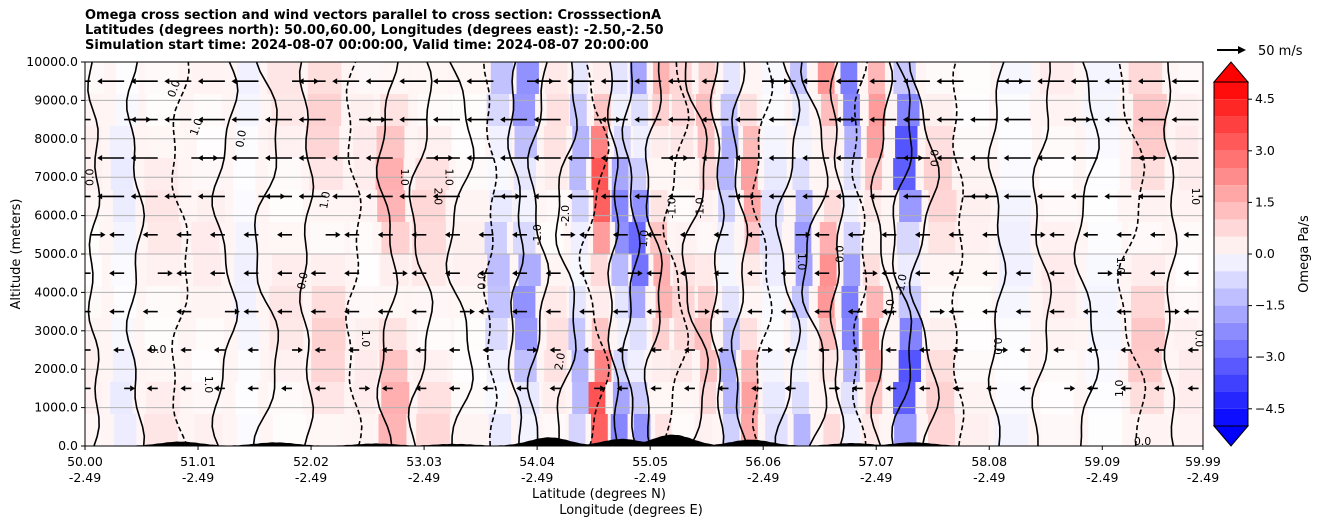 This screenshot has height=526, width=1320. What do you see at coordinates (1260, 51) in the screenshot?
I see `quiver-key: 50 m/s` at bounding box center [1260, 51].